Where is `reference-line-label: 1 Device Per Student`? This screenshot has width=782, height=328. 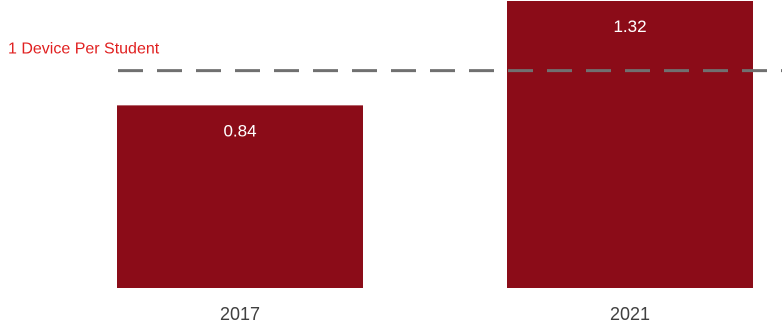 reference-line-label: 1 Device Per Student is located at coordinates (84, 49).